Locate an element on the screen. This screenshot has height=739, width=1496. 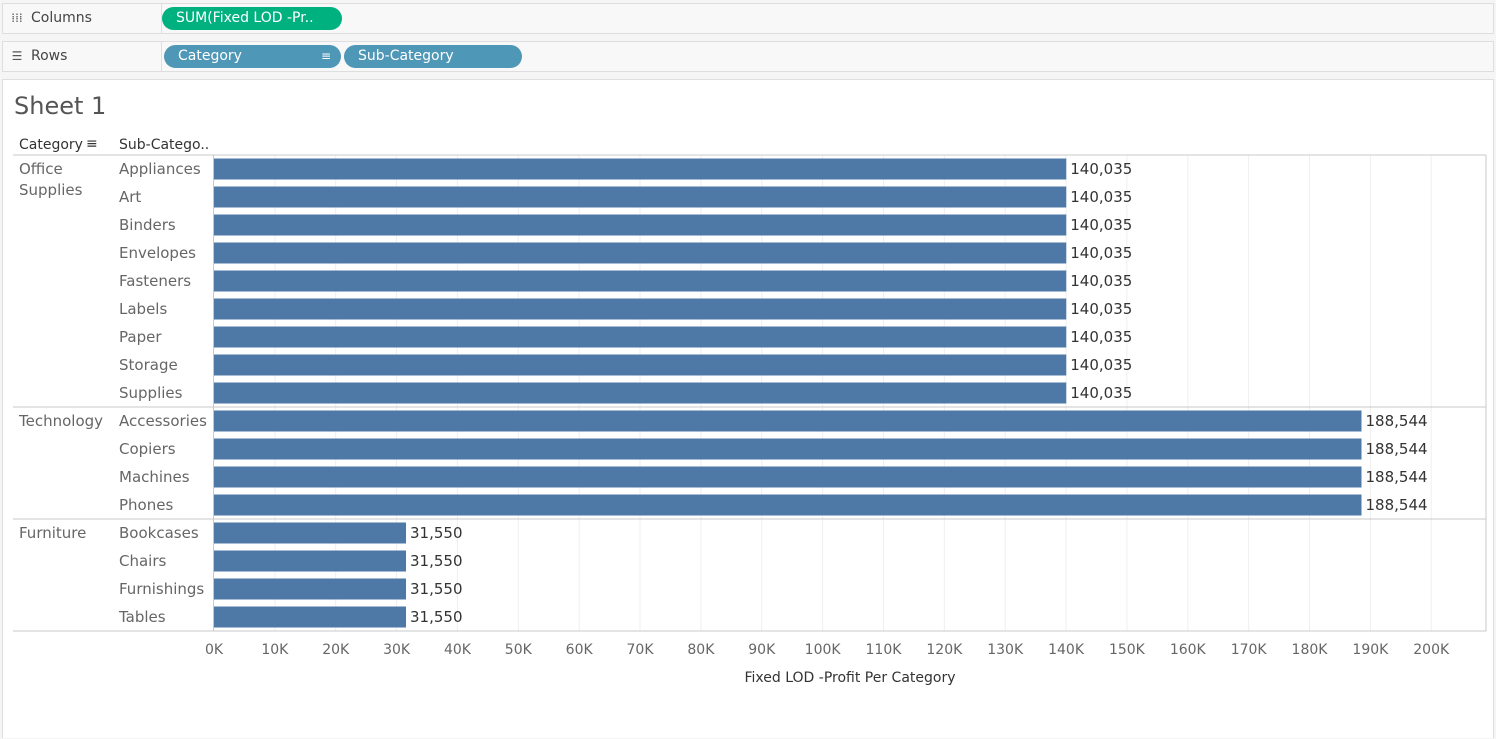
x-tick-label: 110K is located at coordinates (884, 650).